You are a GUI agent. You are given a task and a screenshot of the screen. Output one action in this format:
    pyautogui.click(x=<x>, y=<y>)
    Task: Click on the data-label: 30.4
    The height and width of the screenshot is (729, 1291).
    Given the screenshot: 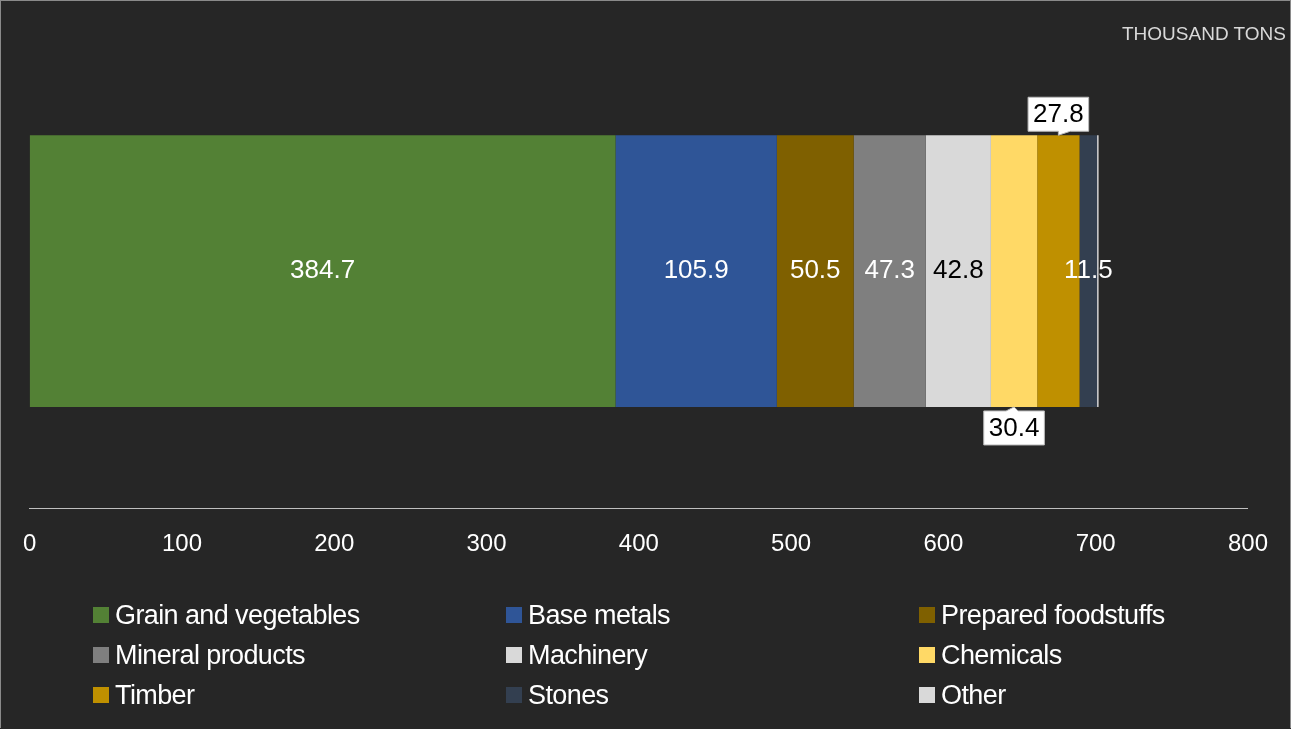 What is the action you would take?
    pyautogui.click(x=1014, y=427)
    